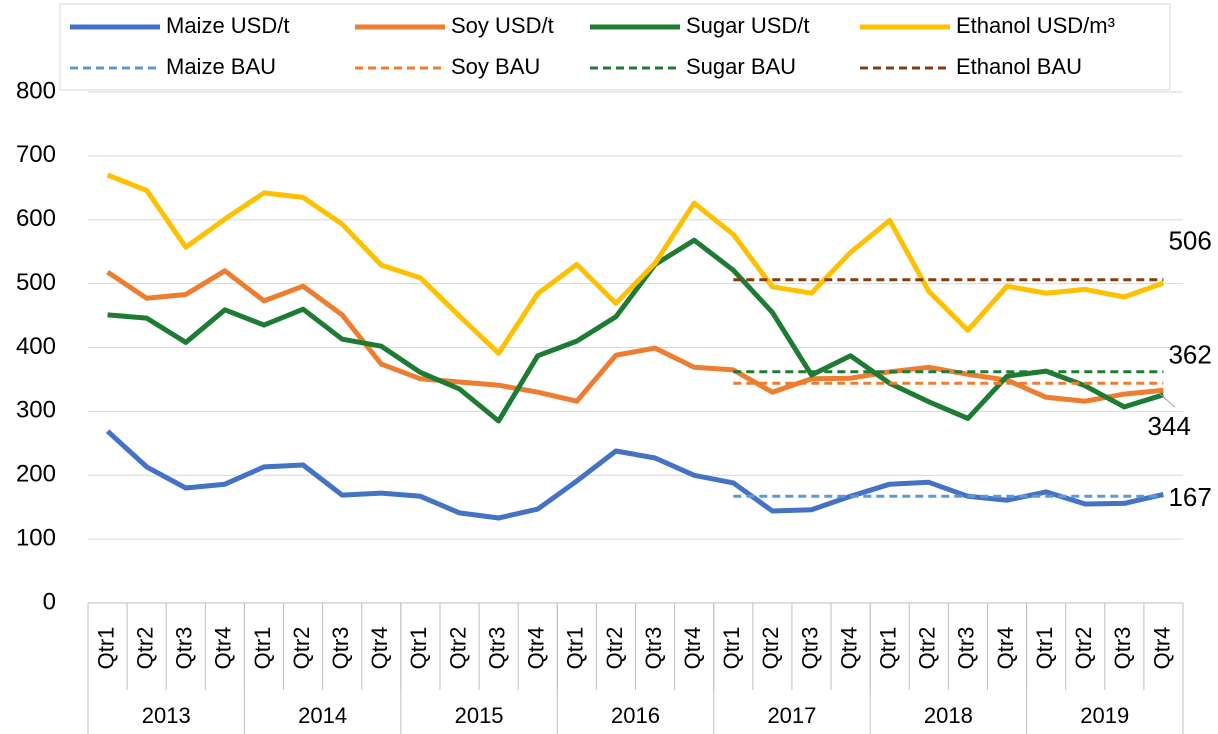 The image size is (1218, 734). What do you see at coordinates (495, 66) in the screenshot?
I see `legend-label: Soy BAU` at bounding box center [495, 66].